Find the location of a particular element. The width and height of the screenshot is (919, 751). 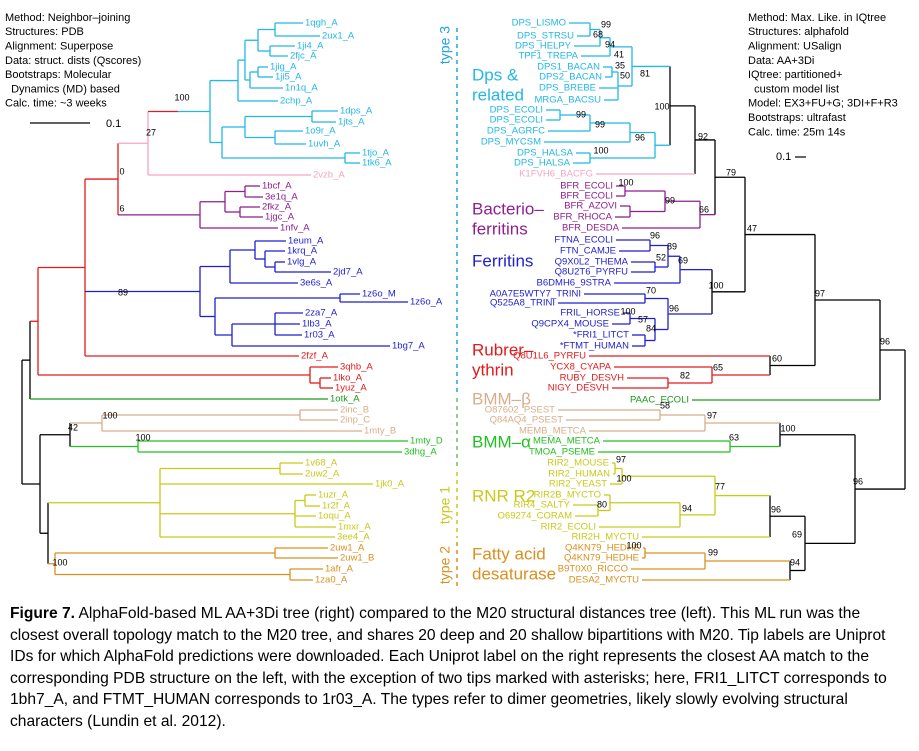

bootstrap-value: 89 is located at coordinates (672, 246).